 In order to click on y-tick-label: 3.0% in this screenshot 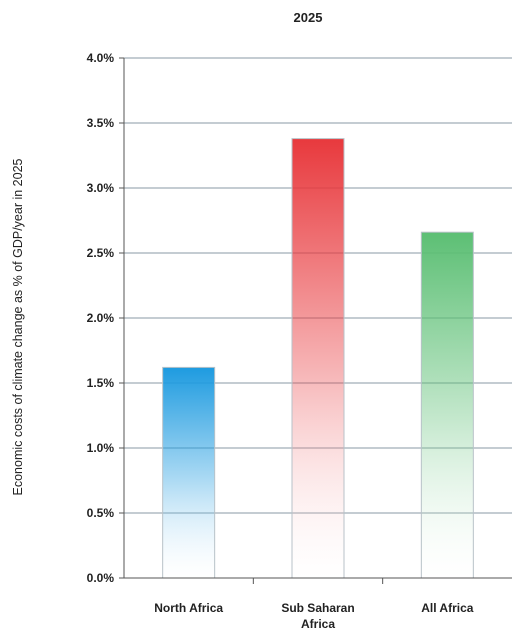, I will do `click(101, 188)`.